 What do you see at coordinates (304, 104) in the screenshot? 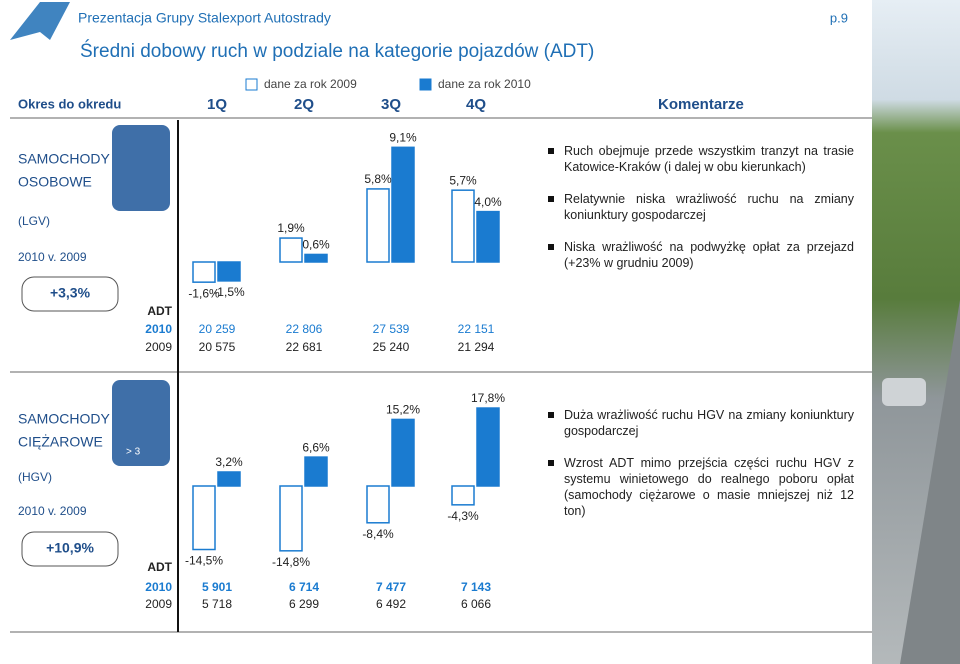
I see `category-label: 2Q` at bounding box center [304, 104].